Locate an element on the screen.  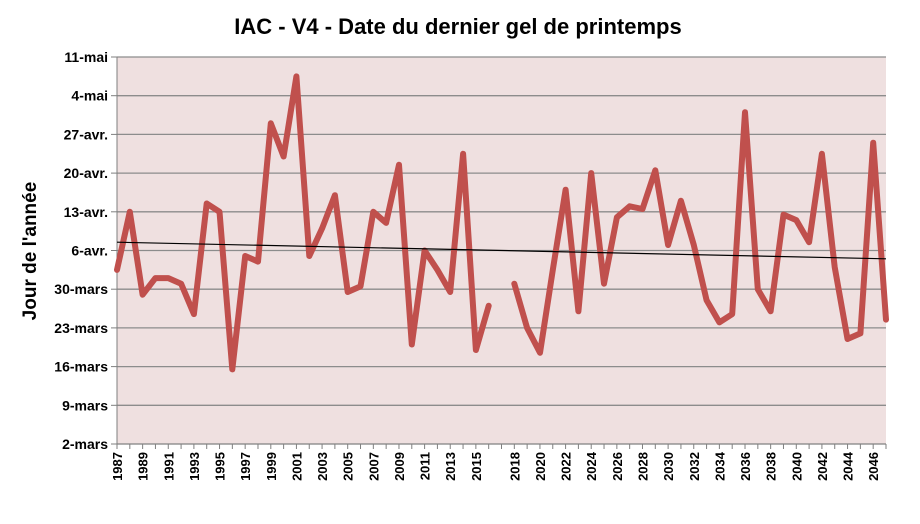
x-tick-label: 2032 is located at coordinates (694, 466).